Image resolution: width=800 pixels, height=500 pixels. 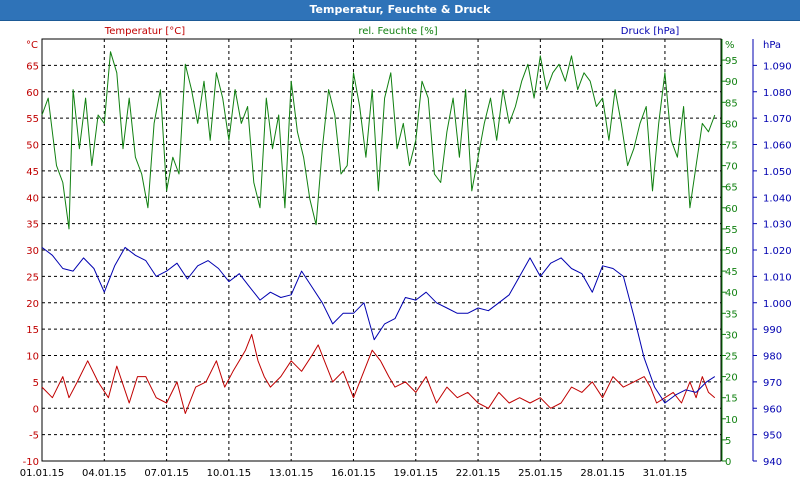 What do you see at coordinates (602, 473) in the screenshot?
I see `x-tick-label: 28.01.15` at bounding box center [602, 473].